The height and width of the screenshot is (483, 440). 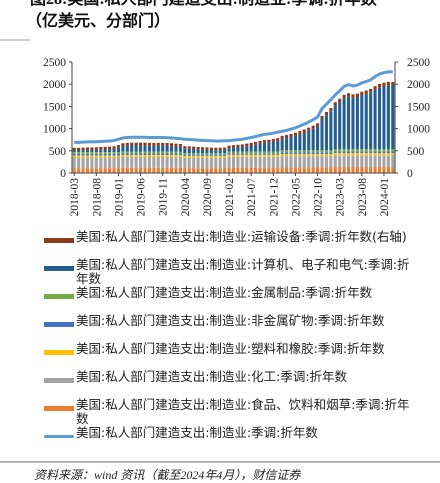 I want to click on y-tick-label: 1000, so click(x=54, y=130).